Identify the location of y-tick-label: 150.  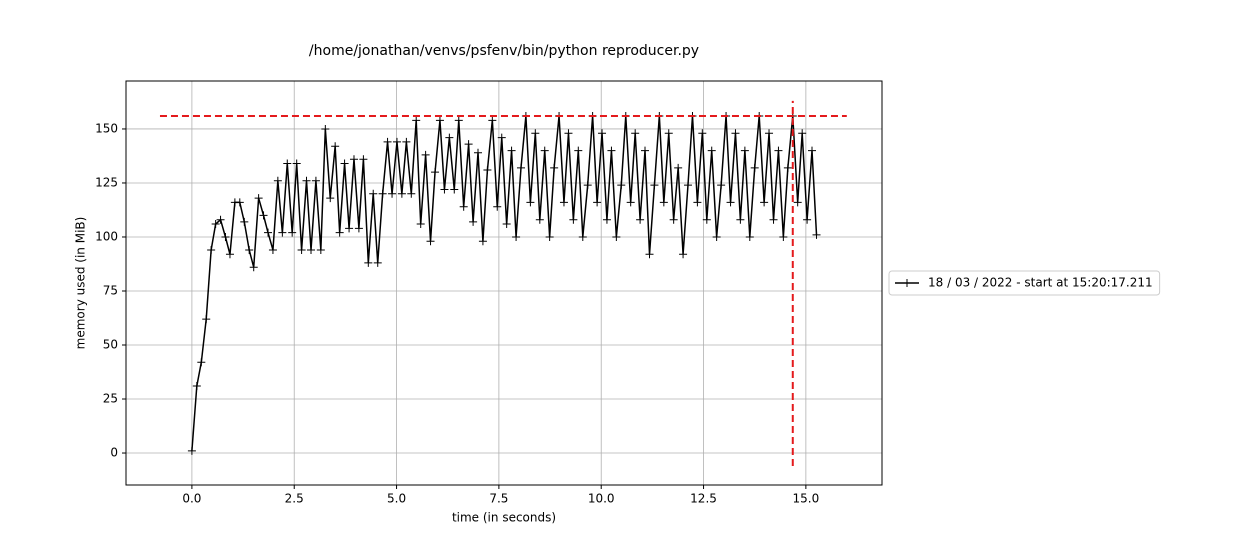
(106, 128).